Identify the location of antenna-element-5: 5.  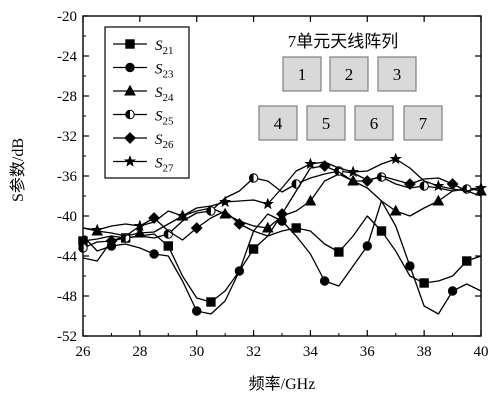
(326, 123).